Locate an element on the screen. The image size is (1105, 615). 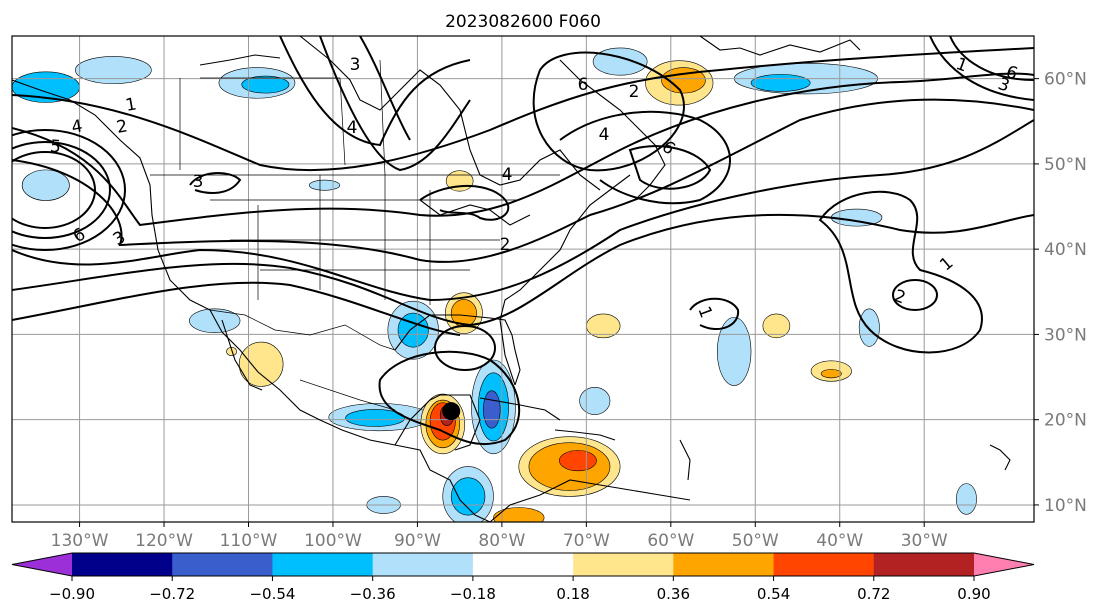
lon-tick-label: 130°W is located at coordinates (80, 541).